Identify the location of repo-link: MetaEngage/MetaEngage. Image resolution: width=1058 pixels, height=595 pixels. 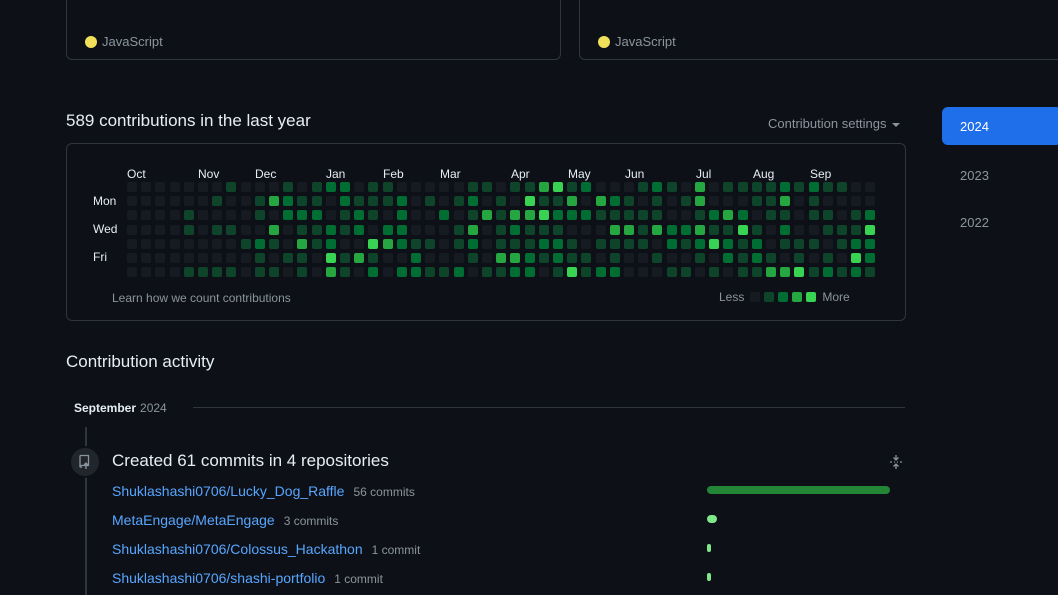
(193, 520).